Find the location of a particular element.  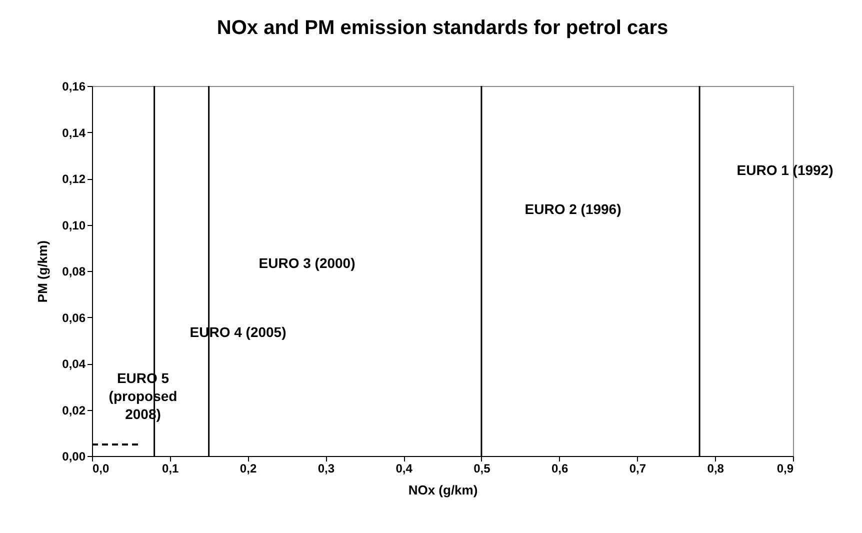

y-axis-title: PM (g/km) is located at coordinates (42, 271).